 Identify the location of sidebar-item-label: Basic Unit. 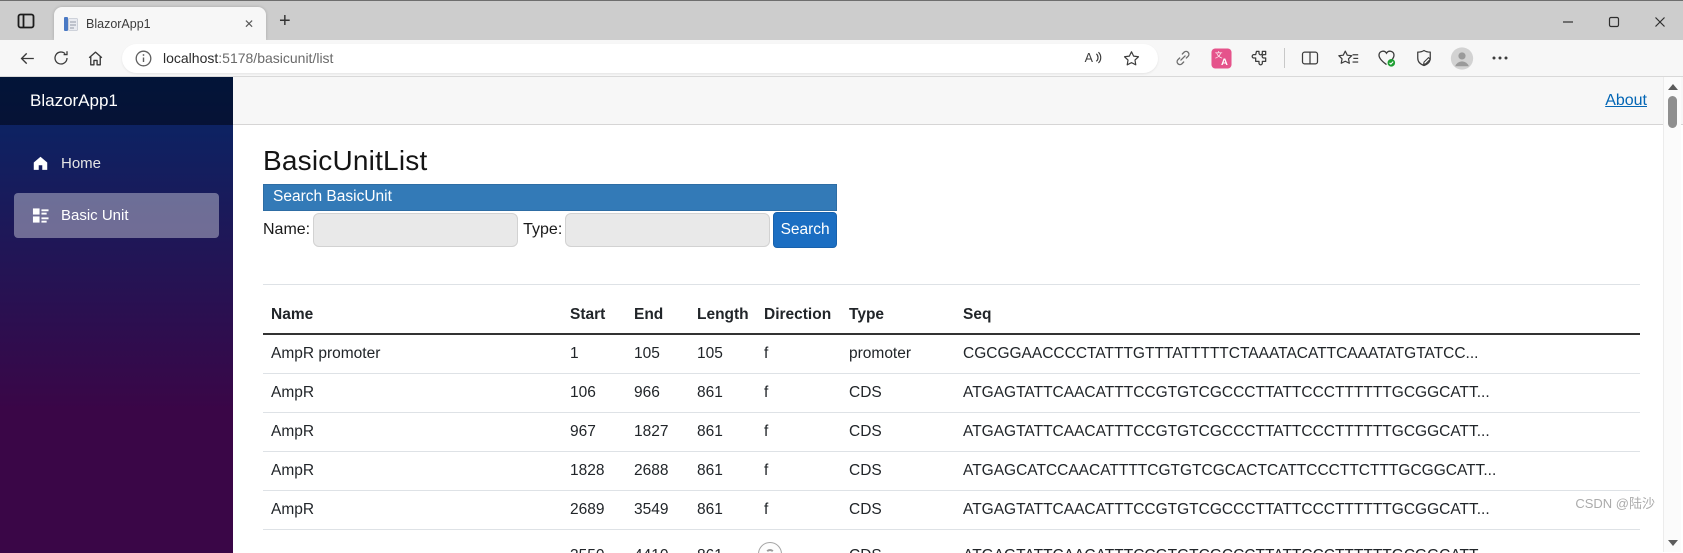
(95, 215).